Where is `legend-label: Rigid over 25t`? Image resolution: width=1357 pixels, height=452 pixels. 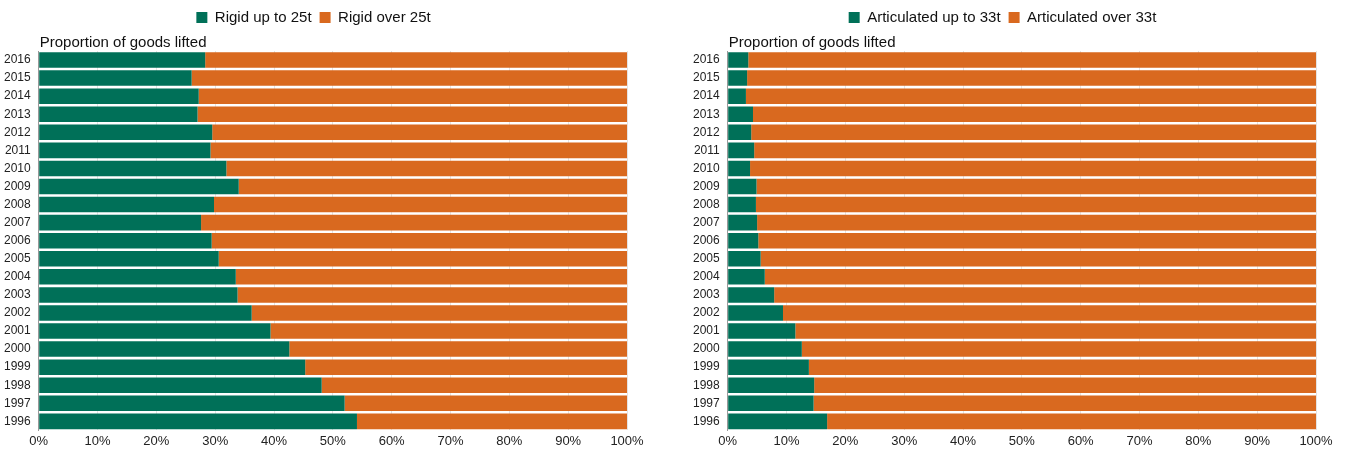 legend-label: Rigid over 25t is located at coordinates (385, 16).